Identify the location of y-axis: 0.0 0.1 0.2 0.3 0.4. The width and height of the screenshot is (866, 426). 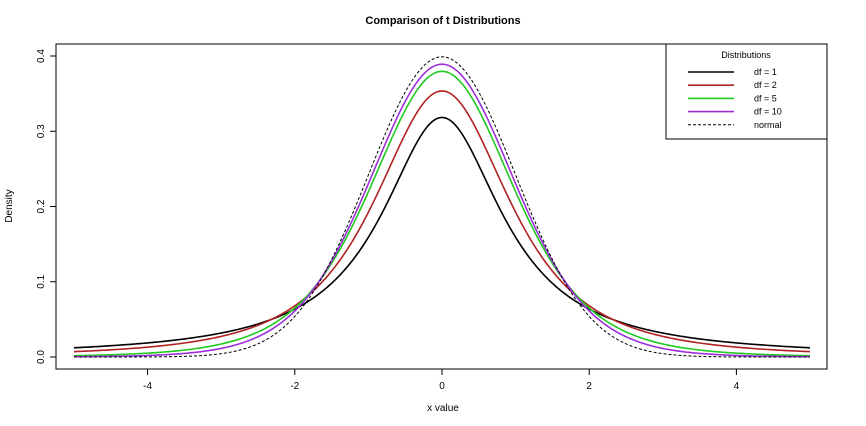
(46, 206).